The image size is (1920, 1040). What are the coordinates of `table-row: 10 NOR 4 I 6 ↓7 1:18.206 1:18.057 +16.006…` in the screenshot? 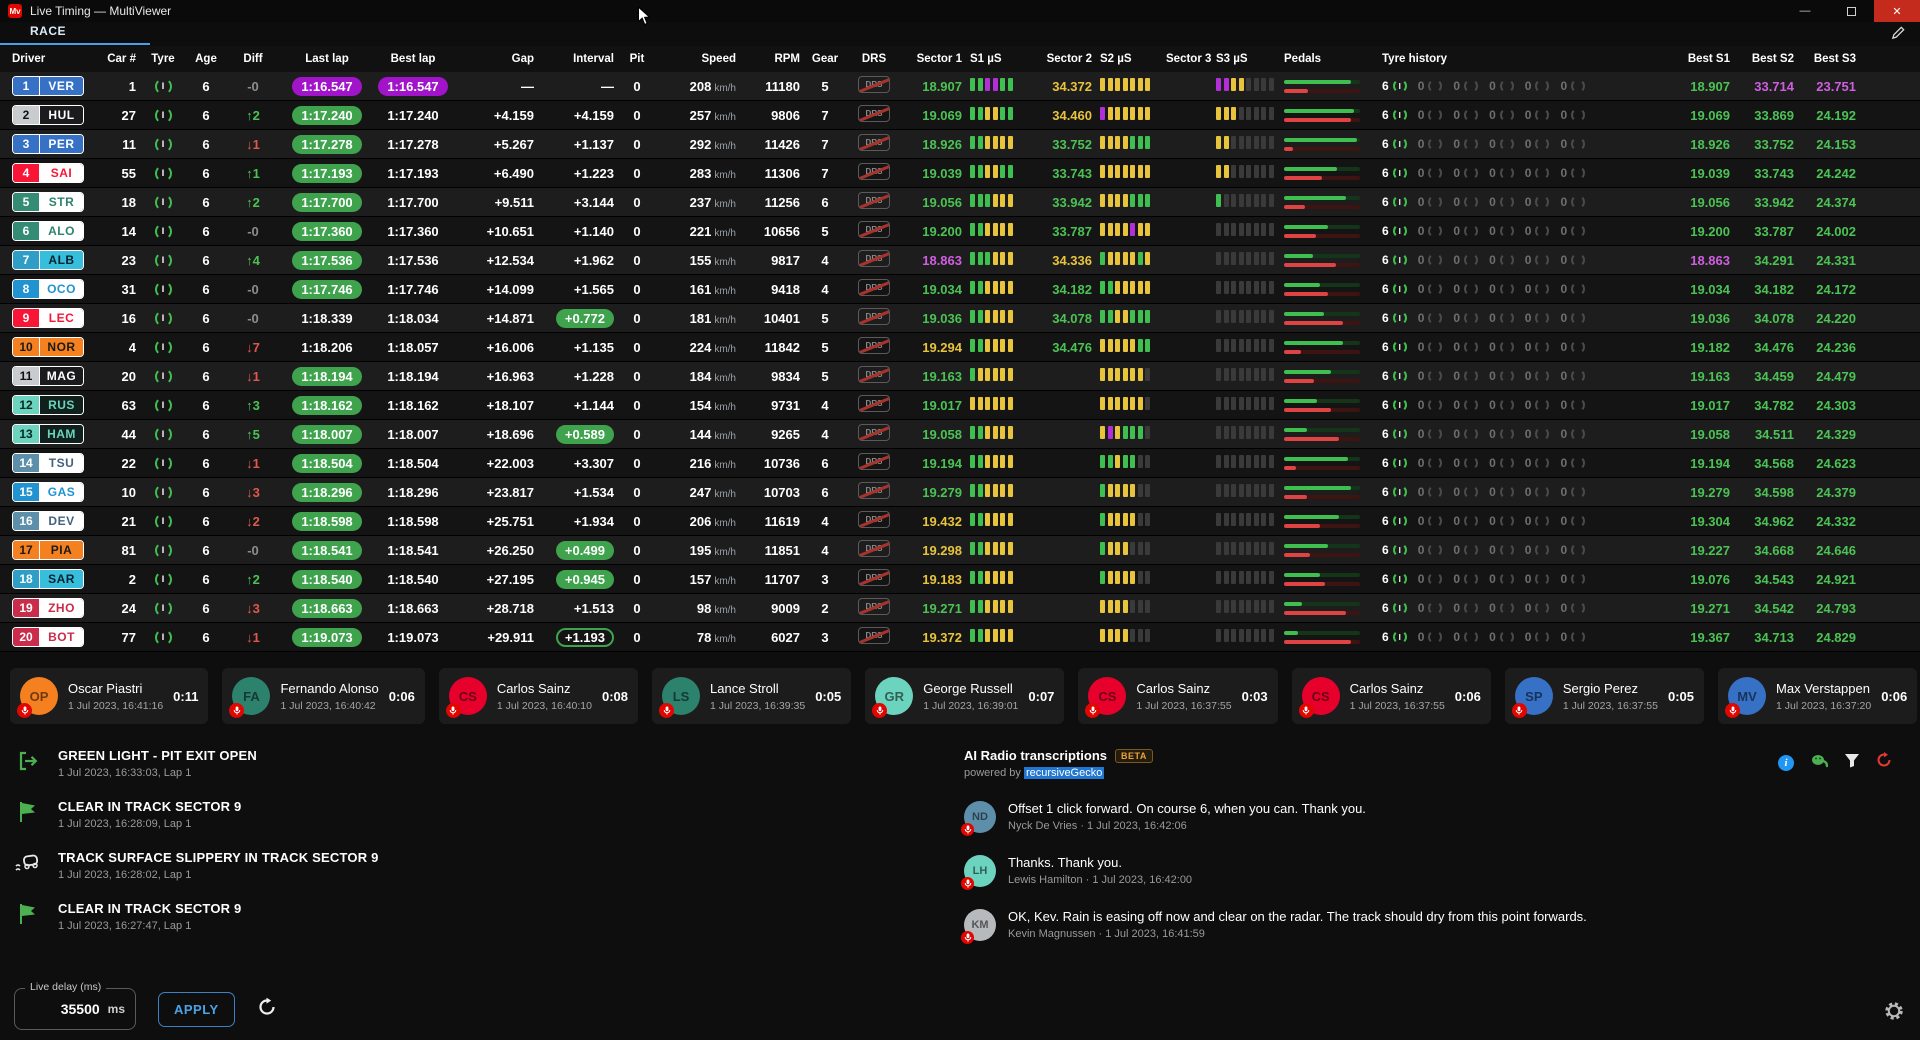 It's located at (960, 347).